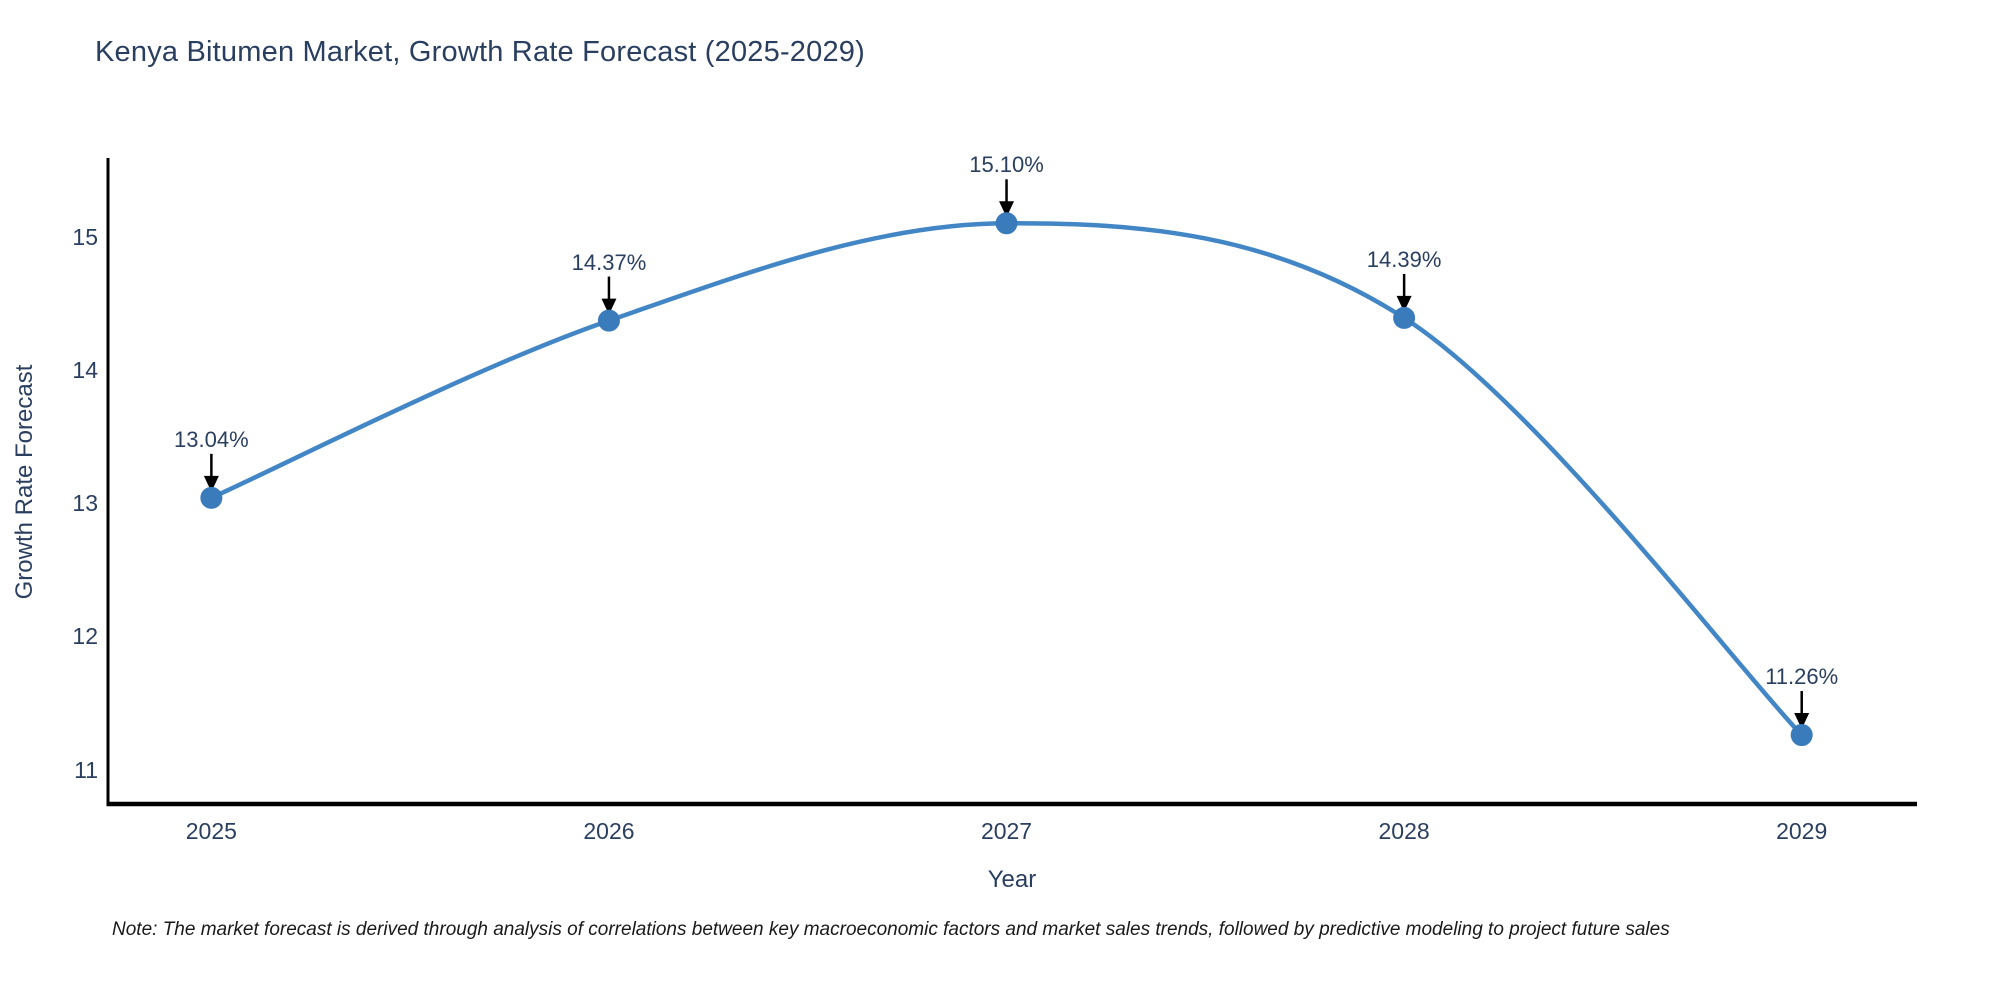 The width and height of the screenshot is (2000, 1000). Describe the element at coordinates (1802, 677) in the screenshot. I see `point-annotation: 11.26%` at that location.